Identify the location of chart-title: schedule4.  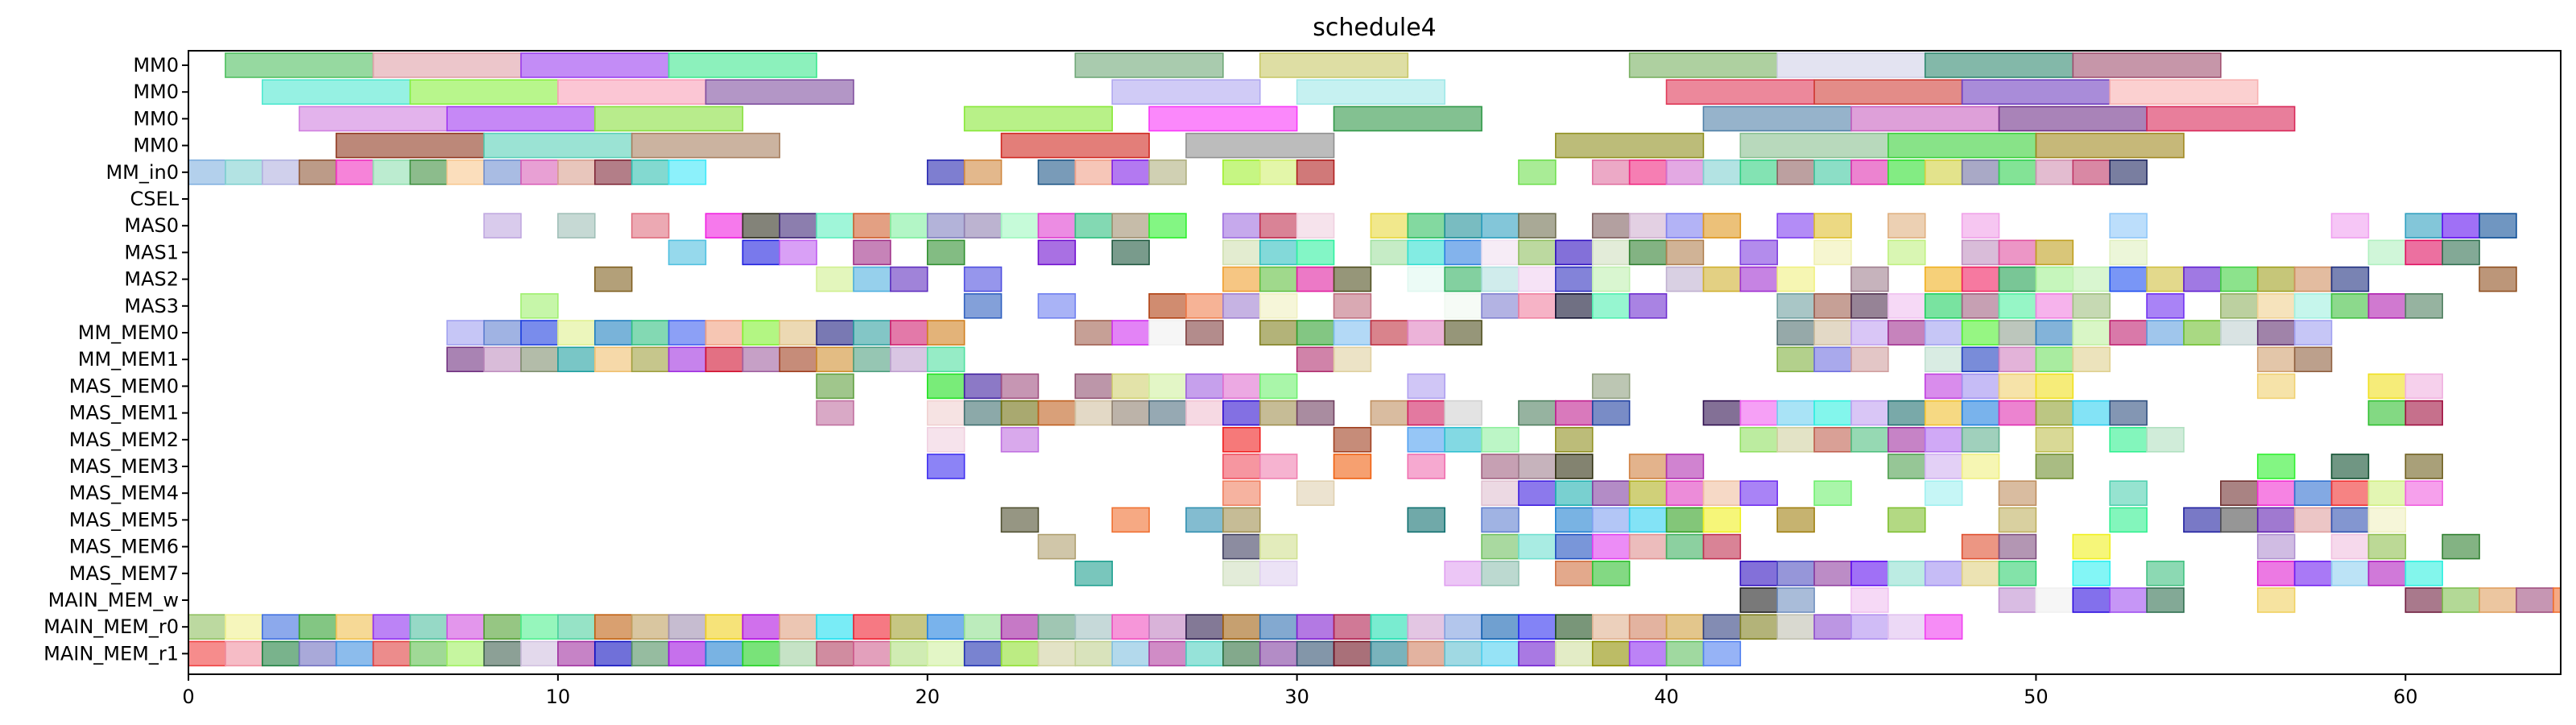
(1375, 28).